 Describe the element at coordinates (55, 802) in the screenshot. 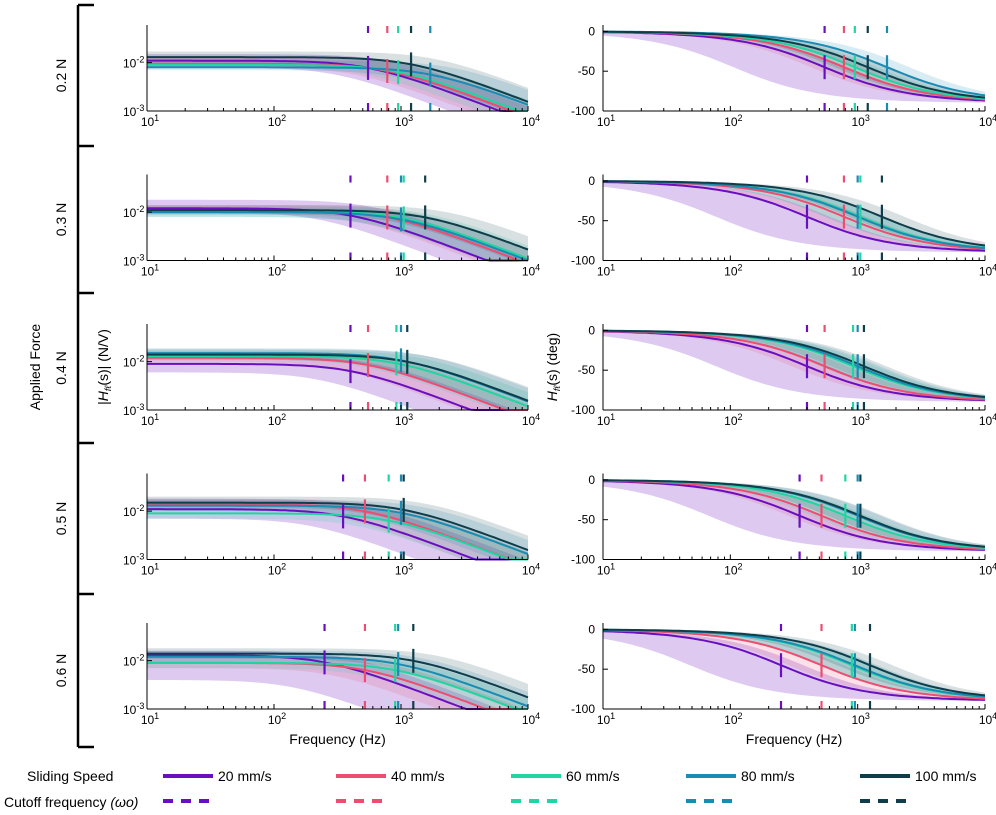

I see `legend-cutoff-text: Cutoff frequency` at that location.